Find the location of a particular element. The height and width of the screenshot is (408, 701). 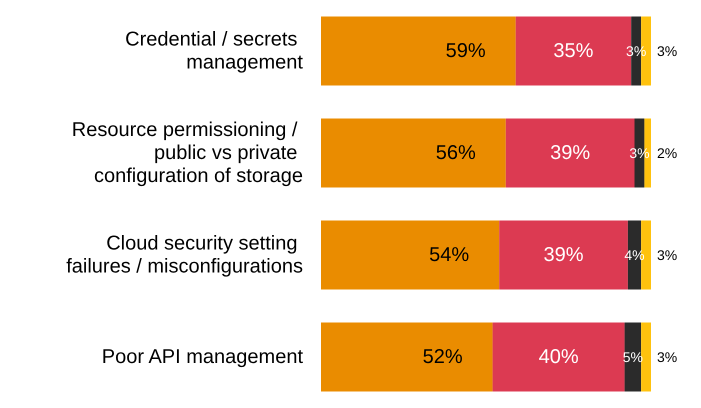

y-tick-label: Credential / secrets management is located at coordinates (214, 51).